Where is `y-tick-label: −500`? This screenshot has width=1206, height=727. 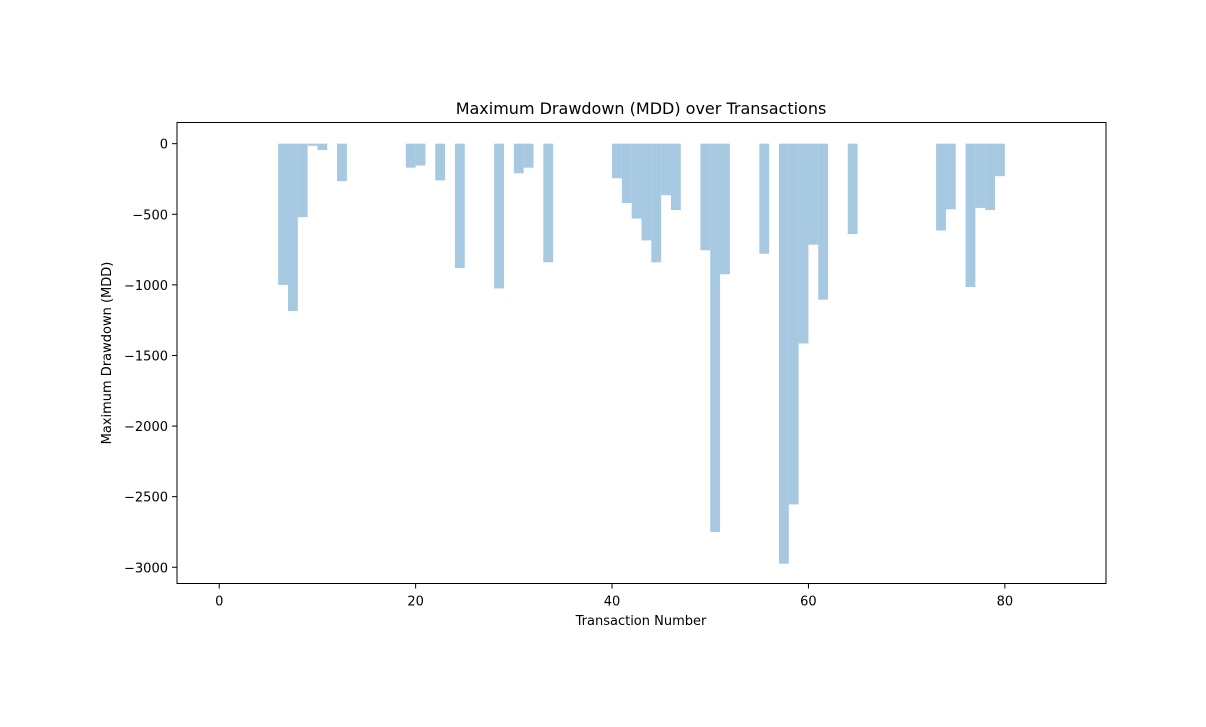
y-tick-label: −500 is located at coordinates (150, 215).